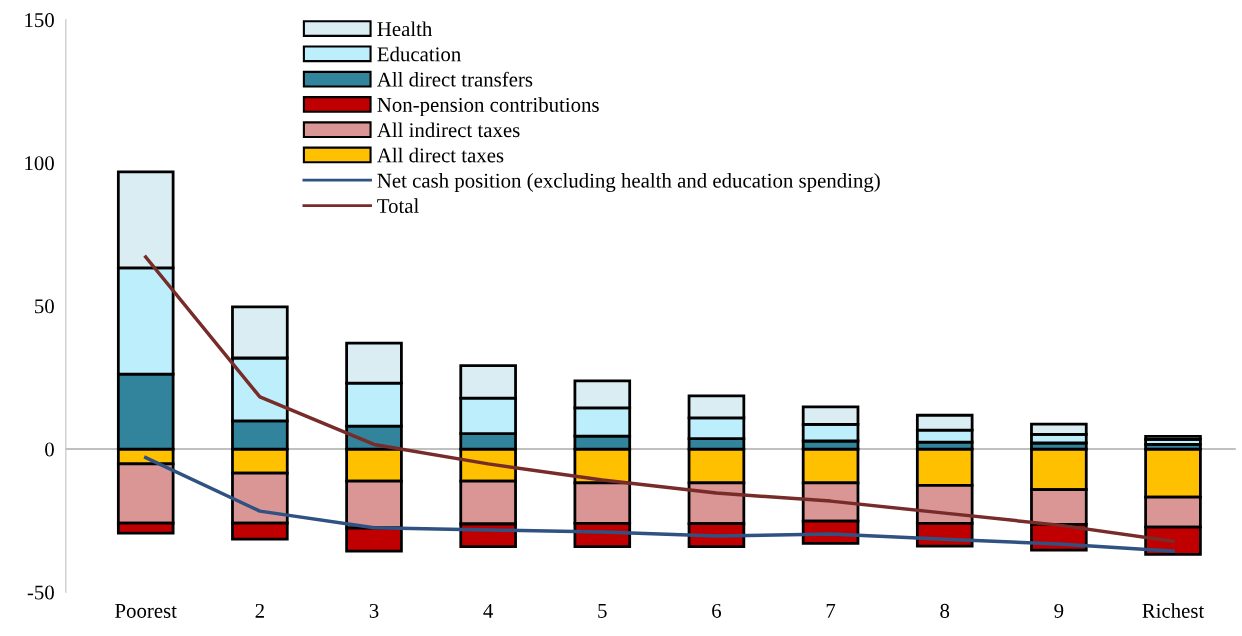 This screenshot has height=636, width=1242. Describe the element at coordinates (945, 610) in the screenshot. I see `x-tick-label: 8` at that location.